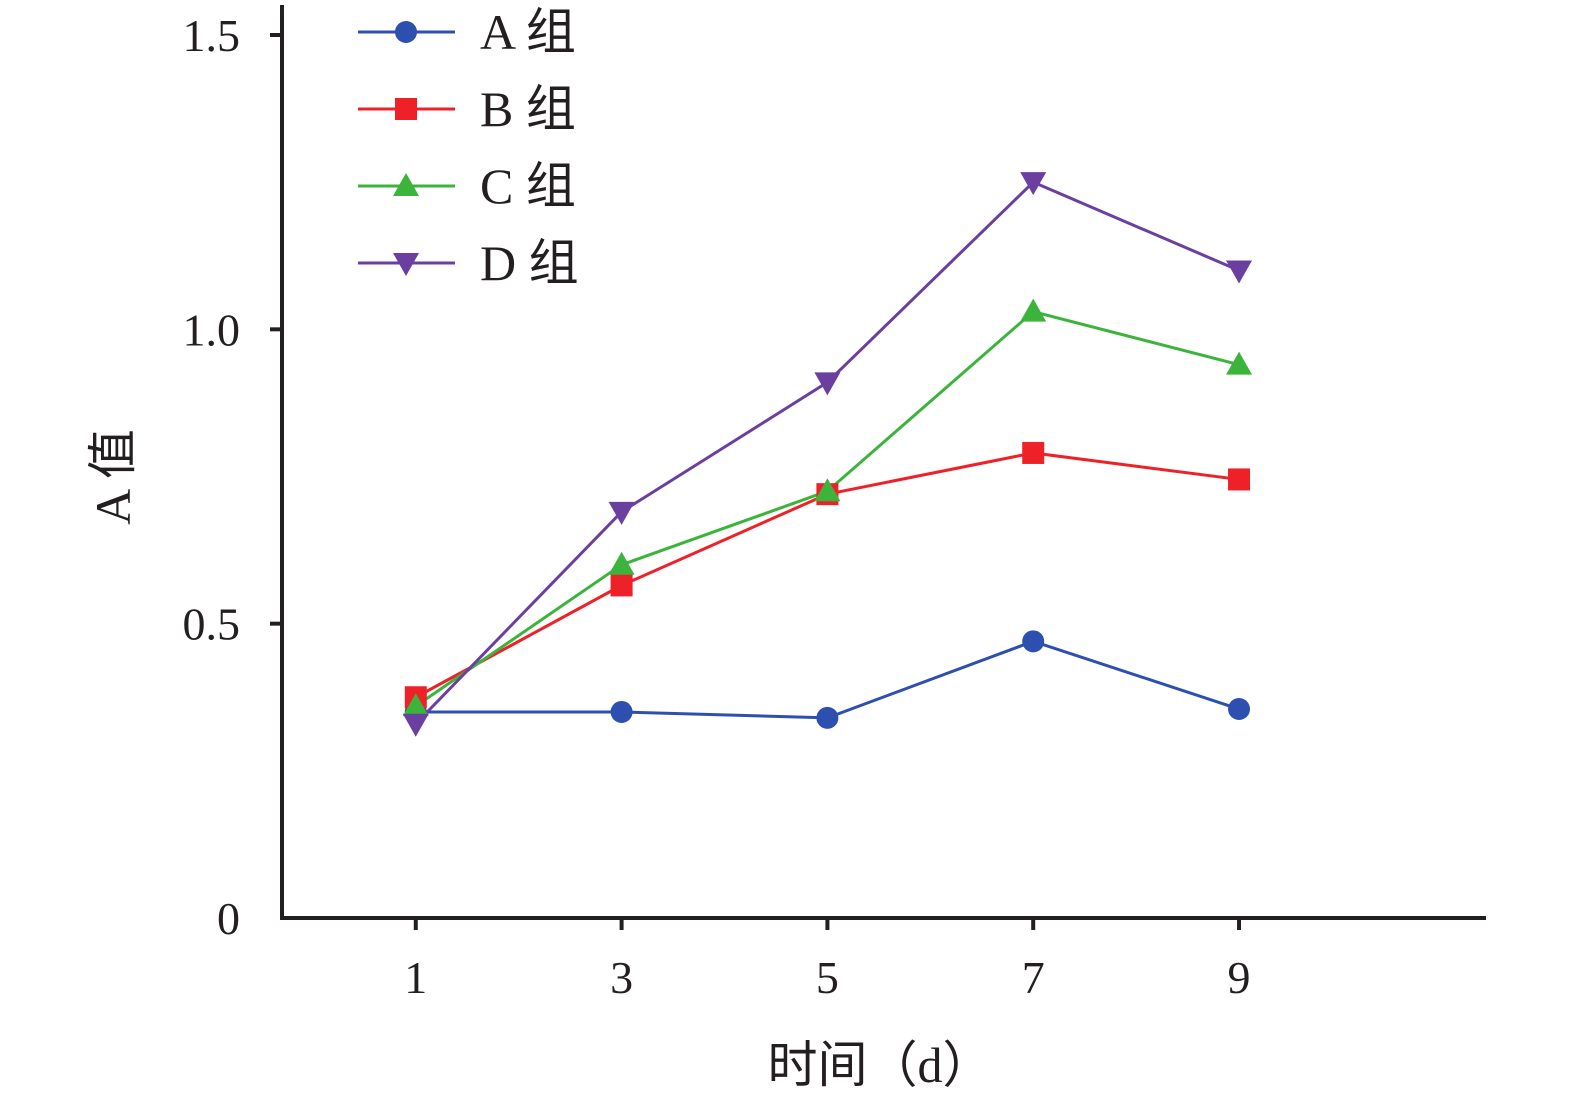  I want to click on legend: A 组 B 组 C 组 D 组, so click(468, 147).